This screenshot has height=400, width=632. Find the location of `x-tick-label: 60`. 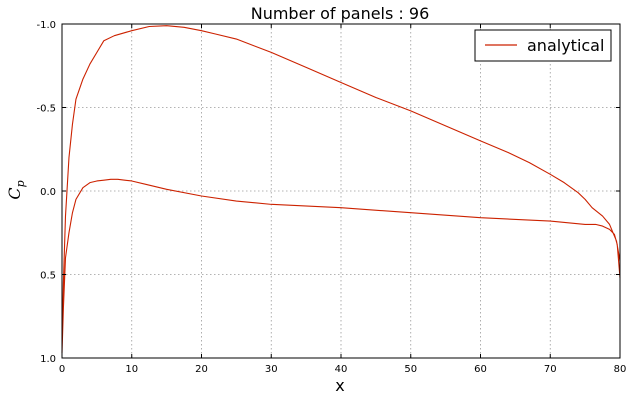

x-tick-label: 60 is located at coordinates (480, 369).